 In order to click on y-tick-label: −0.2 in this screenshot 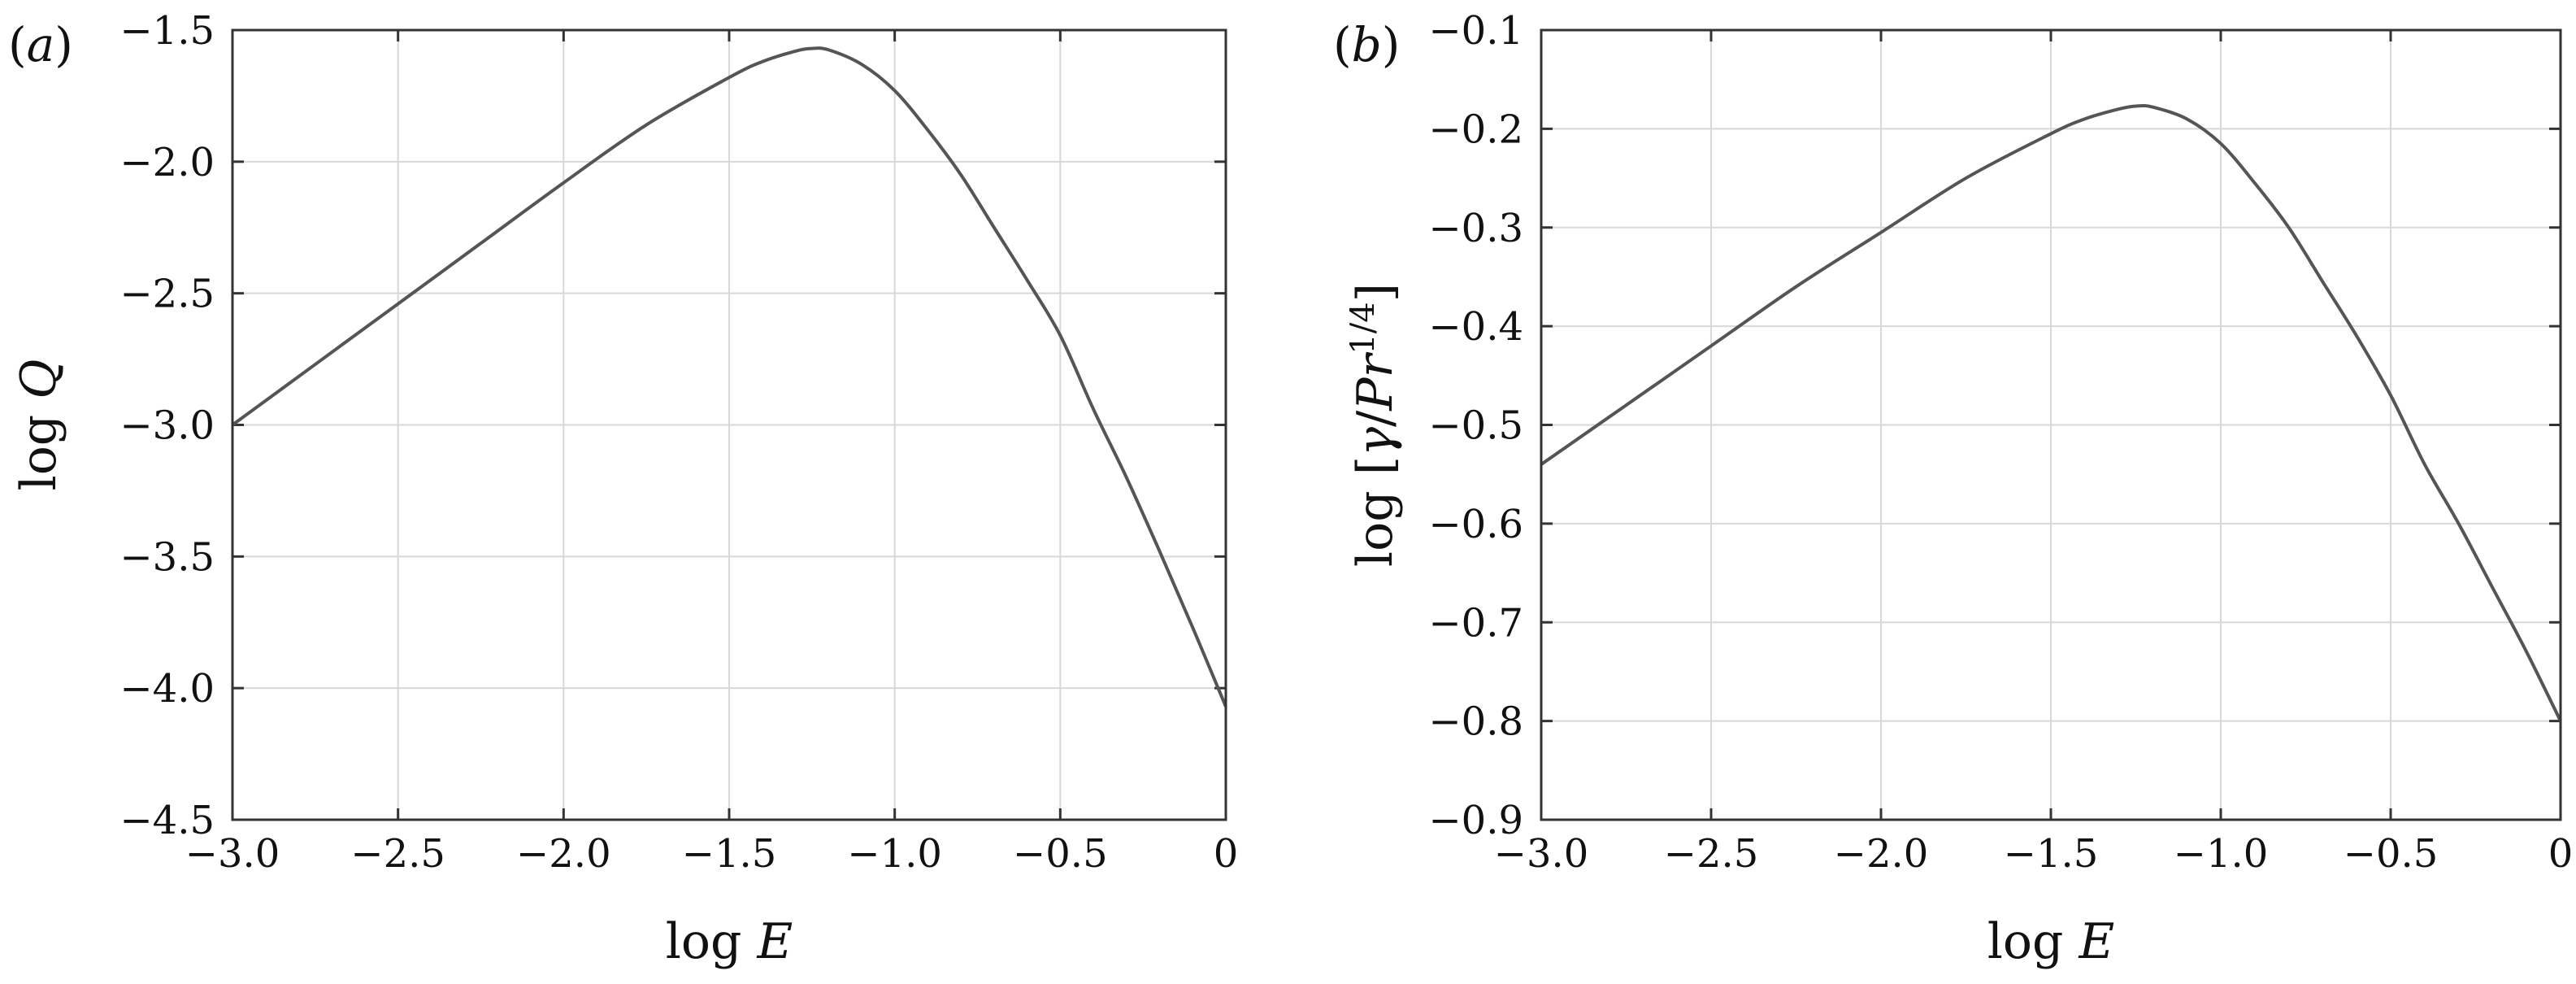, I will do `click(1475, 129)`.